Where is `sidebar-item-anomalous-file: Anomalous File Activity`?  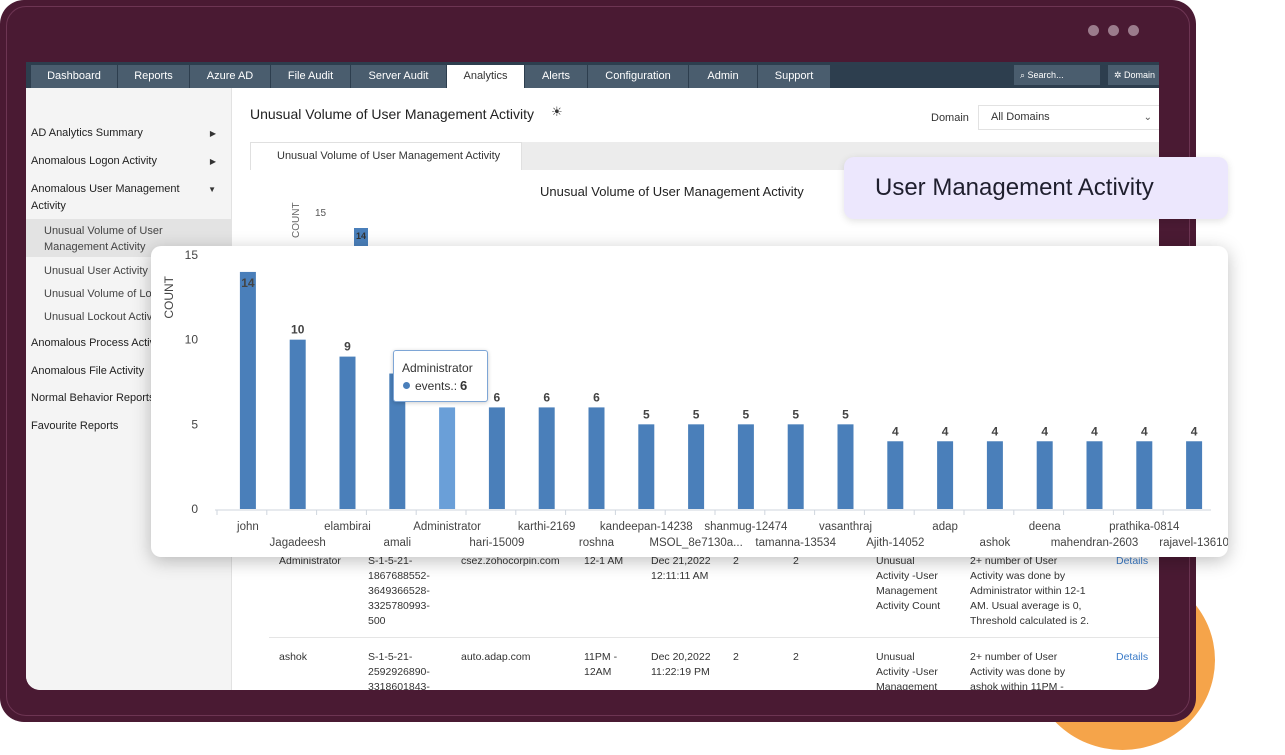
sidebar-item-anomalous-file: Anomalous File Activity is located at coordinates (88, 371).